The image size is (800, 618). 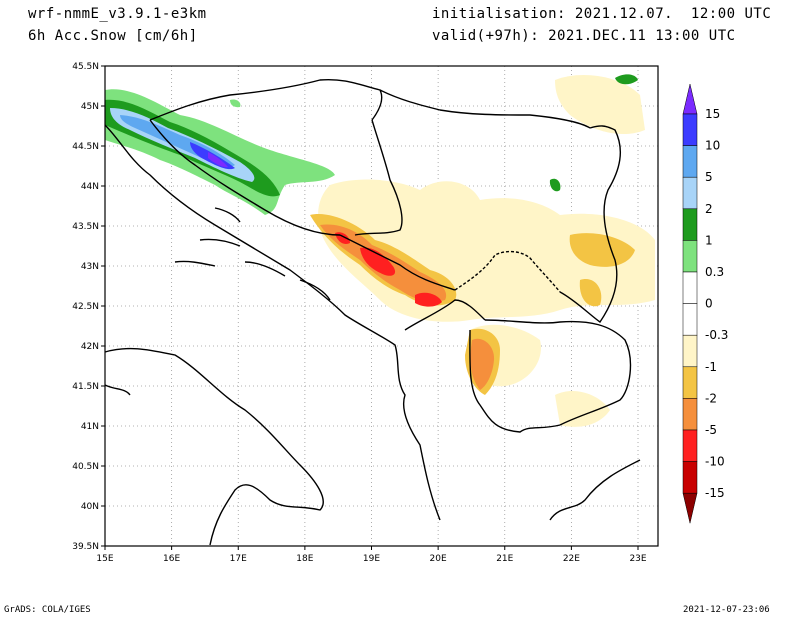 What do you see at coordinates (712, 114) in the screenshot?
I see `colorbar-label: 15` at bounding box center [712, 114].